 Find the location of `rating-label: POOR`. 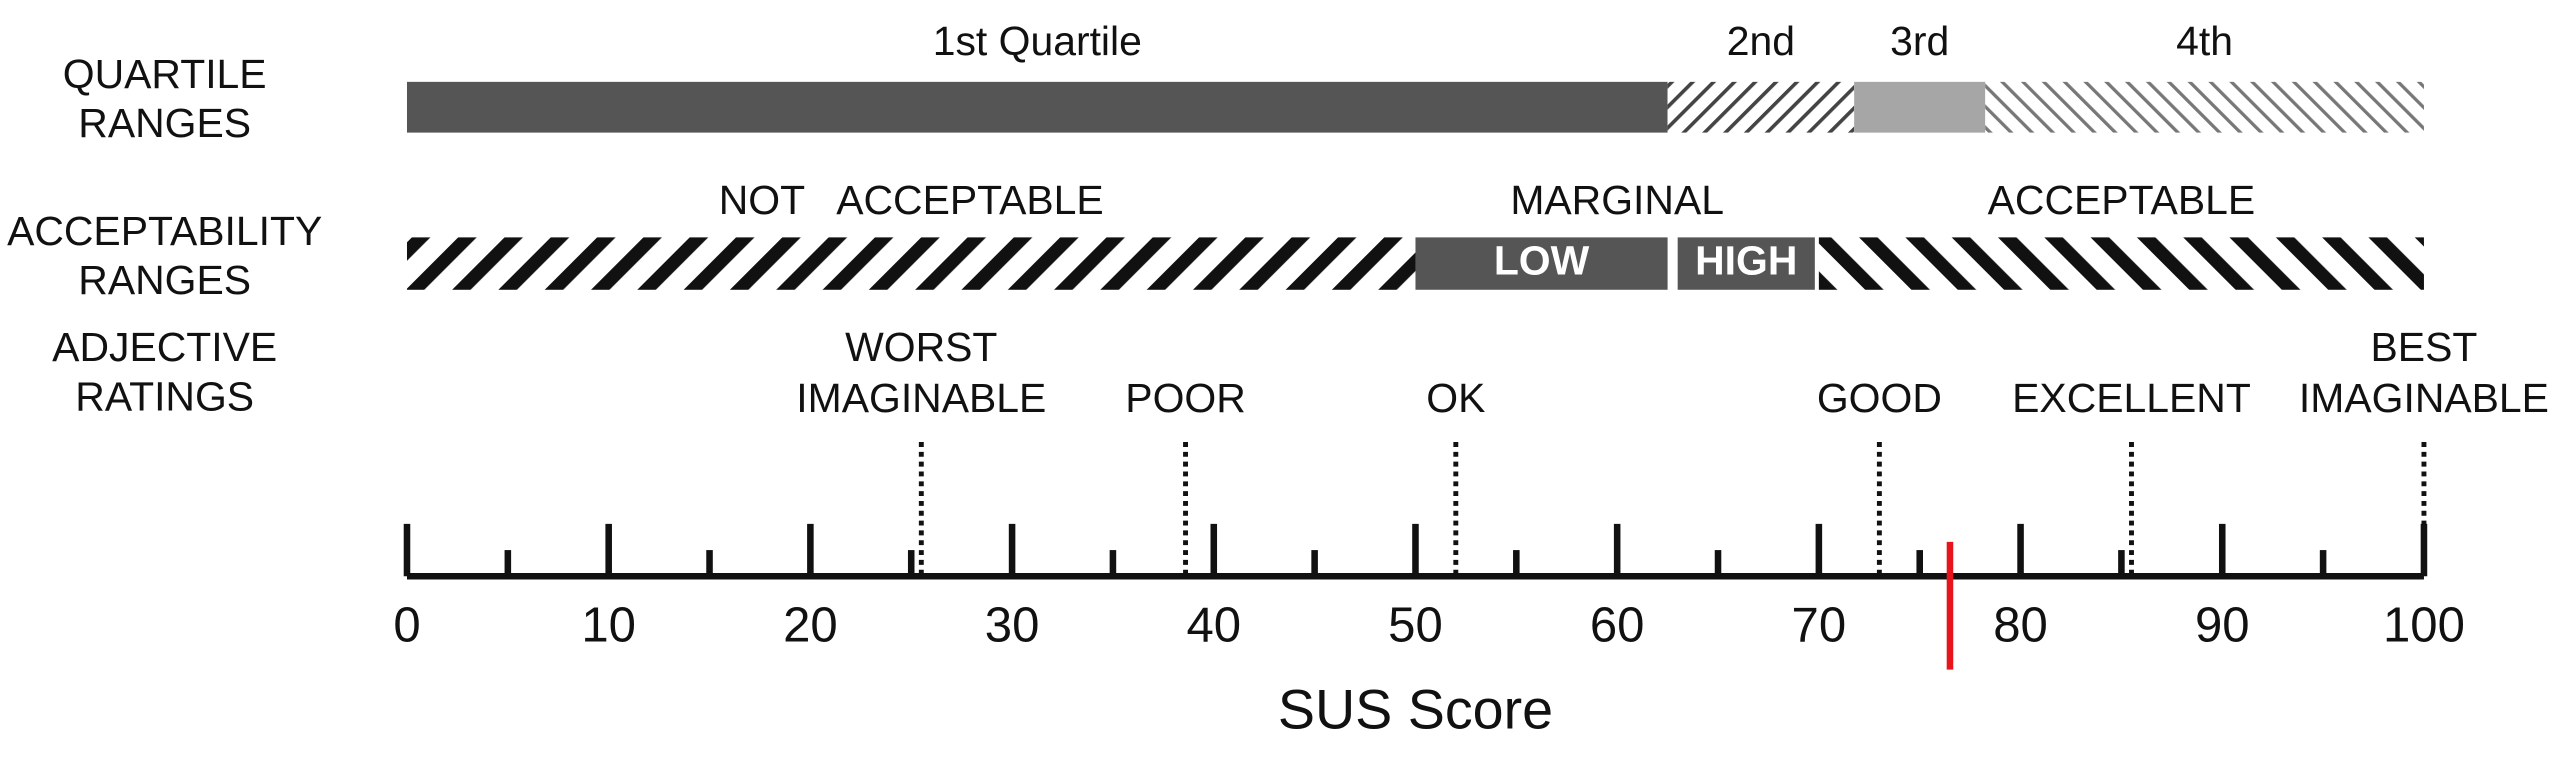

rating-label: POOR is located at coordinates (1185, 398).